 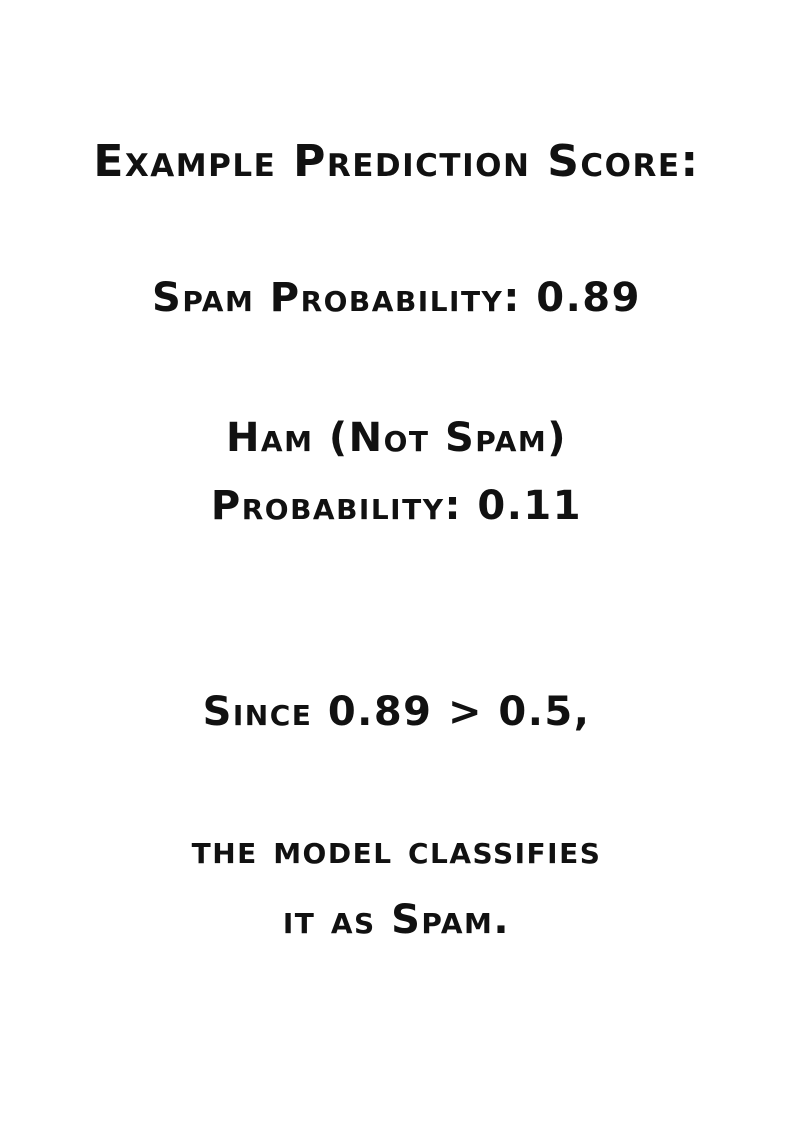 What do you see at coordinates (396, 712) in the screenshot?
I see `threshold-comparison-text: Since 0.89 > 0.5,` at bounding box center [396, 712].